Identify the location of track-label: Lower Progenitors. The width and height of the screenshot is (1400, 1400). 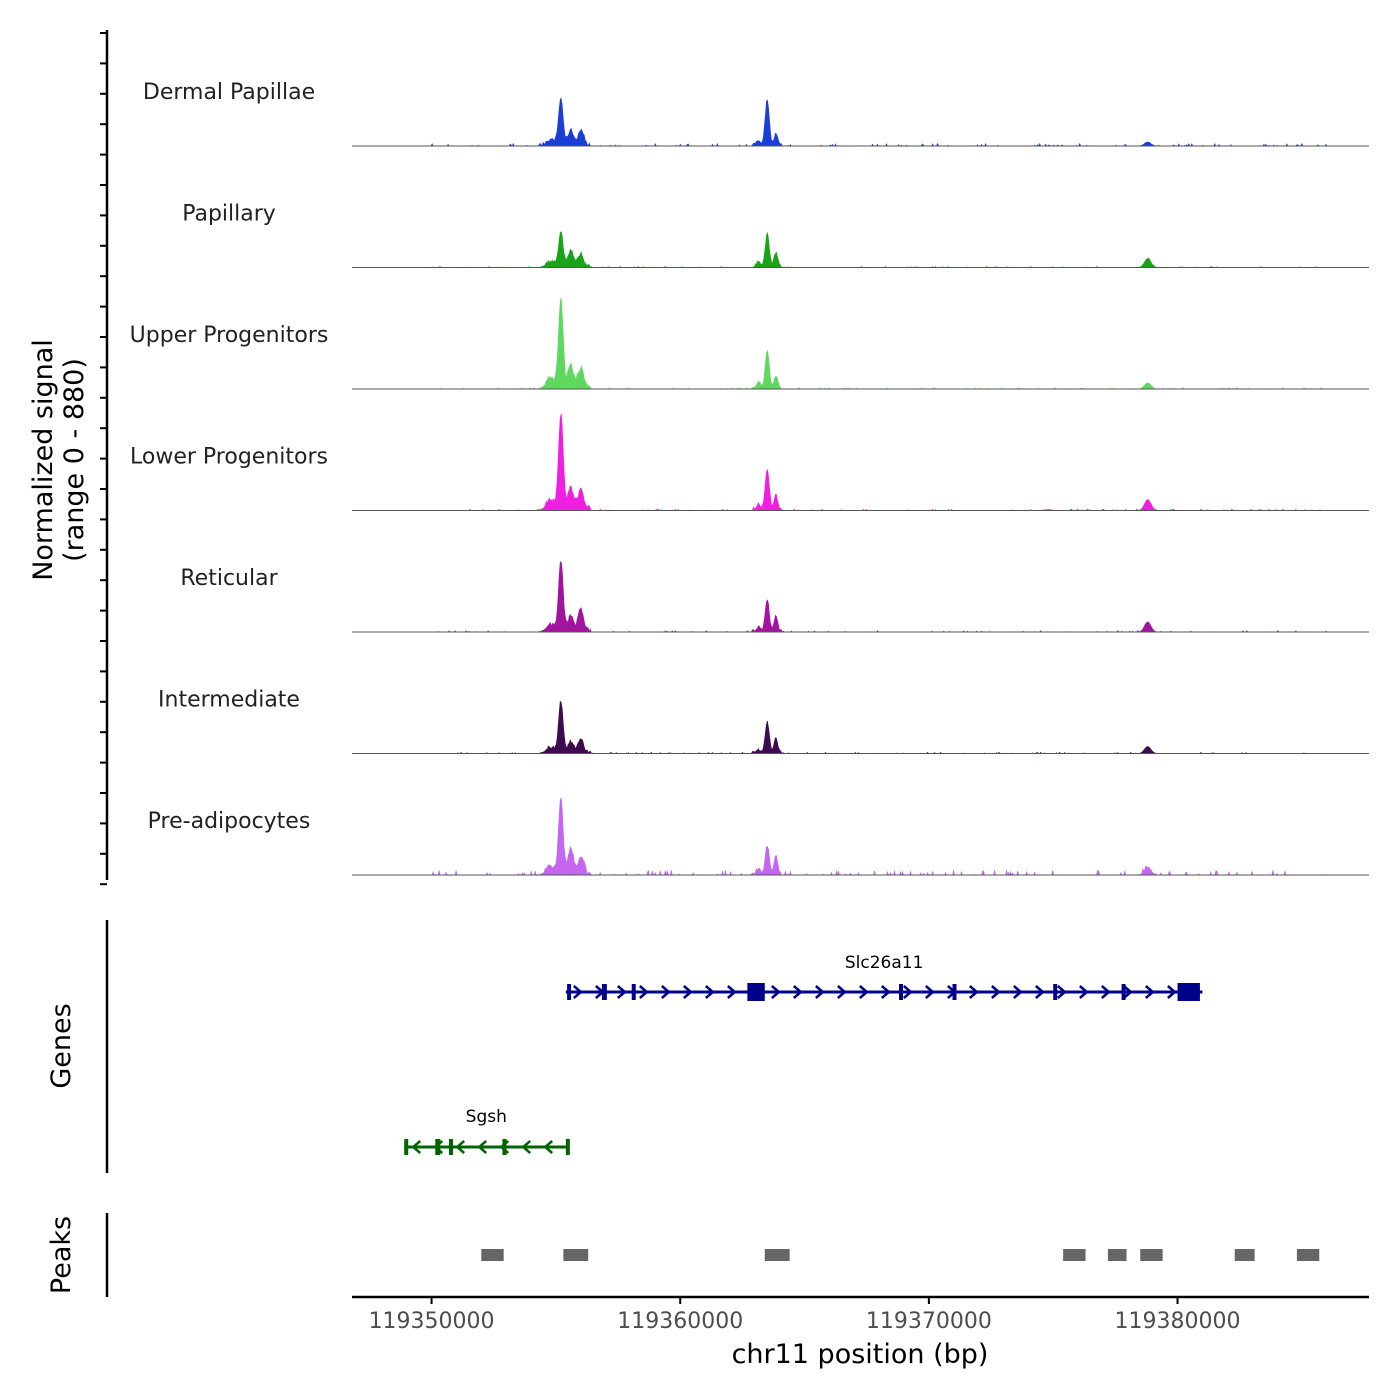
(229, 457).